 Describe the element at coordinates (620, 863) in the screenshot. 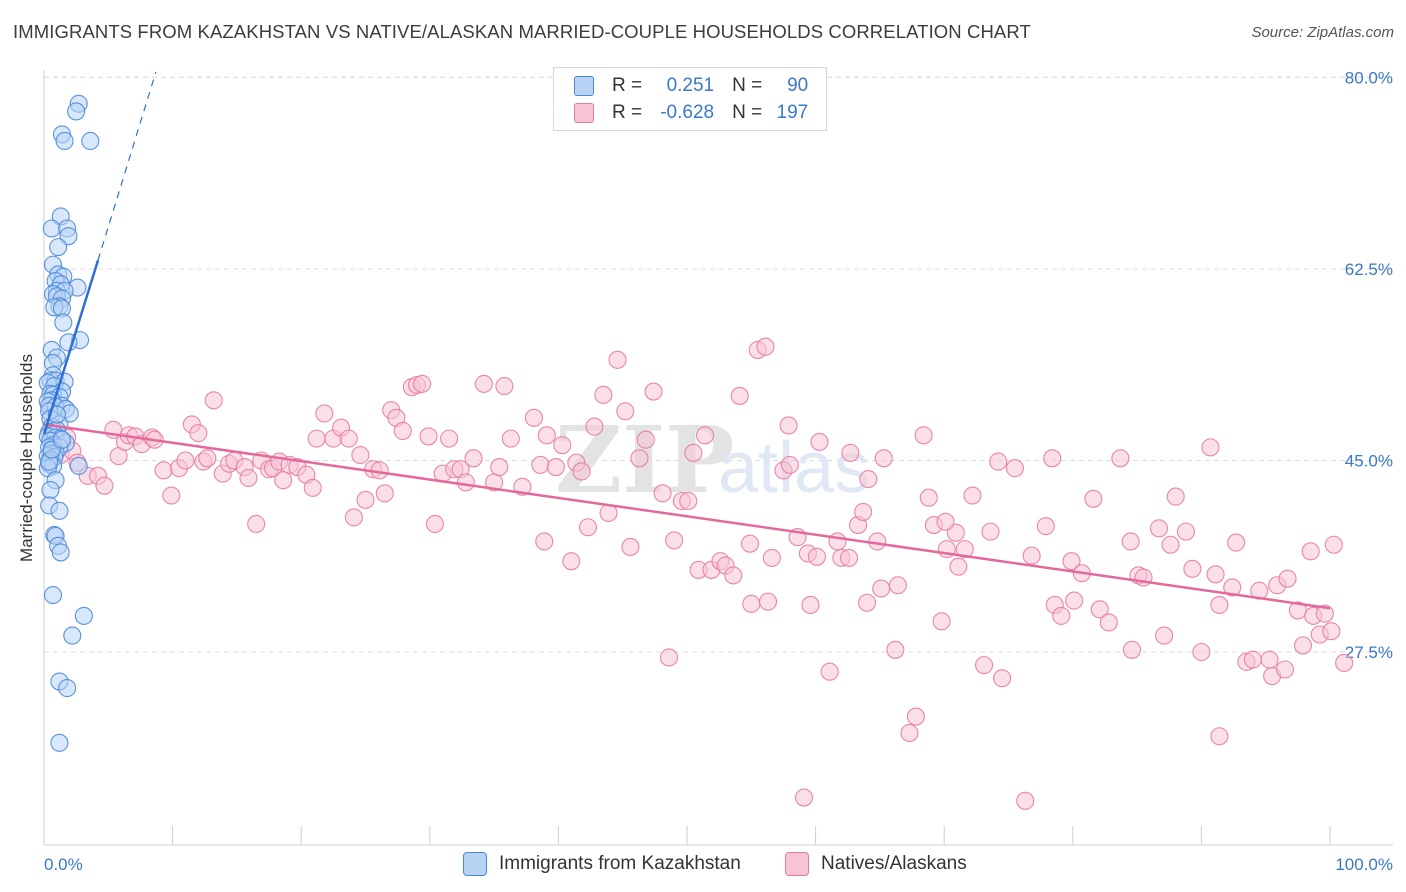

I see `series-legend-label: Immigrants from Kazakhstan` at that location.